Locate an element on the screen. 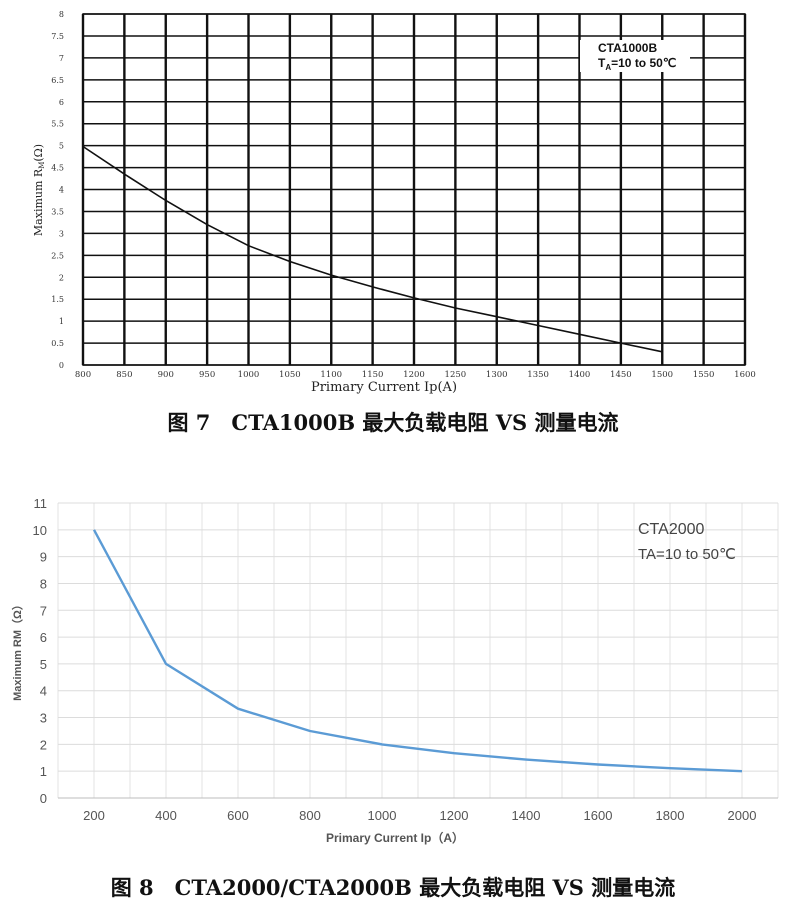 The height and width of the screenshot is (915, 786). x-tick-label: 1150 is located at coordinates (373, 375).